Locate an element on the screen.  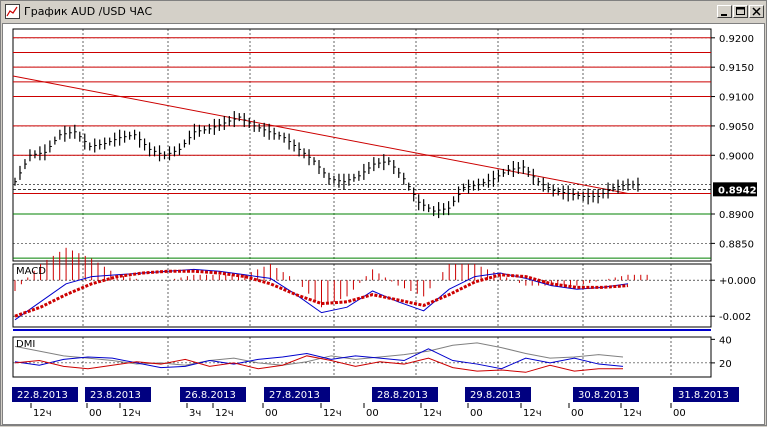
close-icon is located at coordinates (756, 11).